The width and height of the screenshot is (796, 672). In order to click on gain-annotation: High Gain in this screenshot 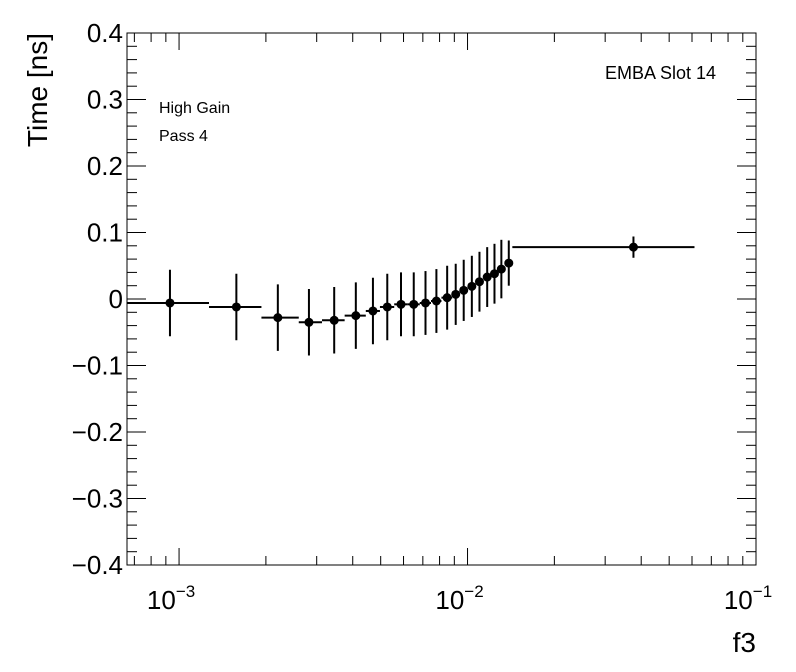, I will do `click(194, 108)`.